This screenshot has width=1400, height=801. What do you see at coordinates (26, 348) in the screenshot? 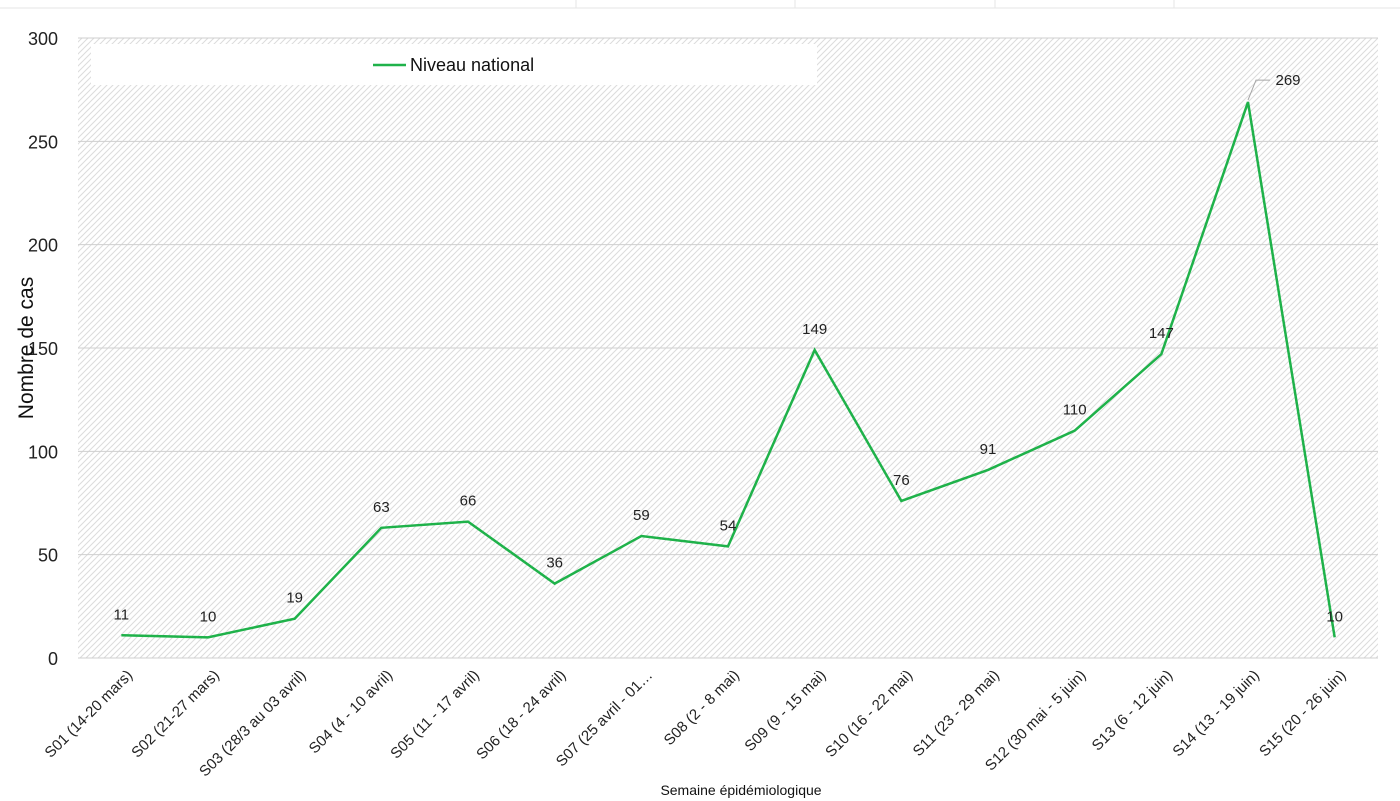
I see `y-axis-title: Nombre de cas` at bounding box center [26, 348].